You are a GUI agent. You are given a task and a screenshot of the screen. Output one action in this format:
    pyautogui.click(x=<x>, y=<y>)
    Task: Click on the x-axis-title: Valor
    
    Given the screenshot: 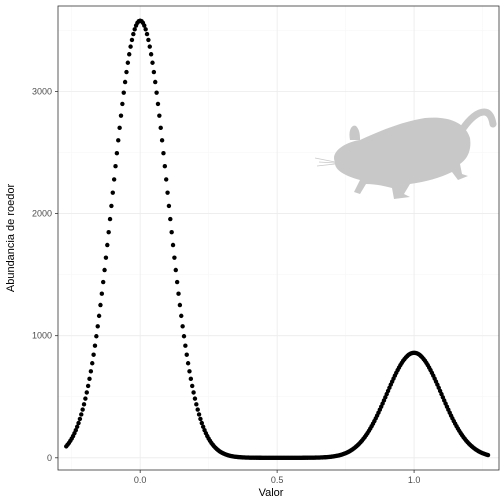 What is the action you would take?
    pyautogui.click(x=271, y=493)
    